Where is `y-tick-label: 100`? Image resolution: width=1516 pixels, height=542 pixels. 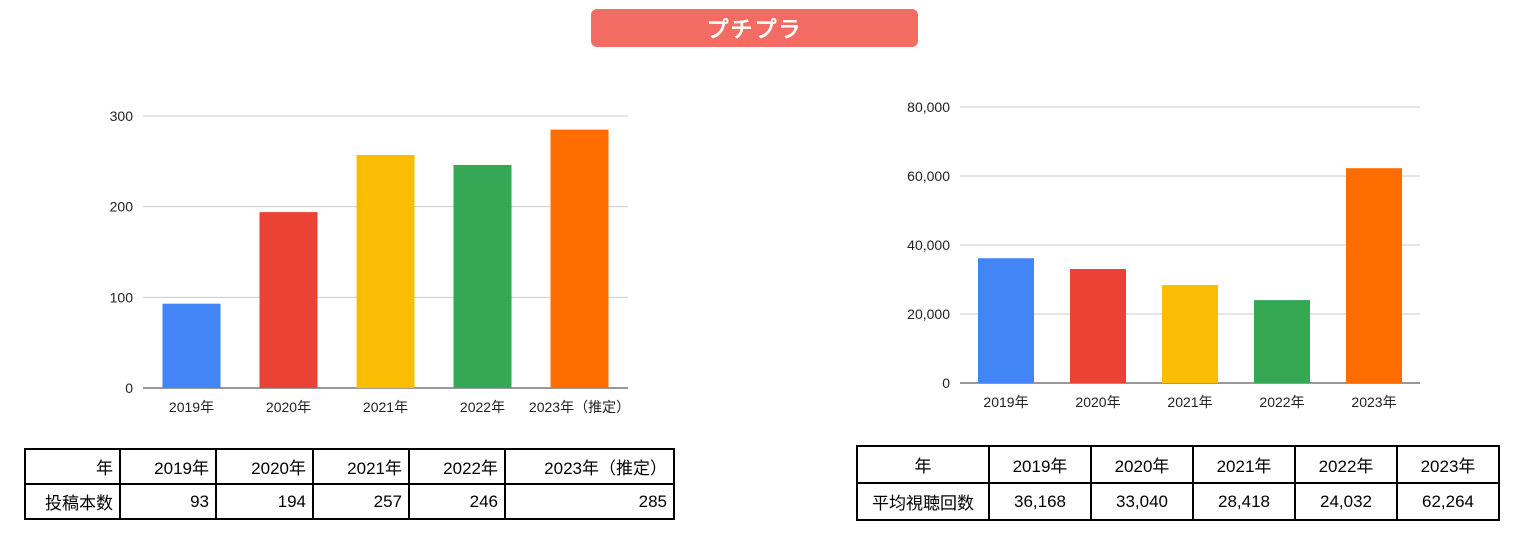 y-tick-label: 100 is located at coordinates (122, 297).